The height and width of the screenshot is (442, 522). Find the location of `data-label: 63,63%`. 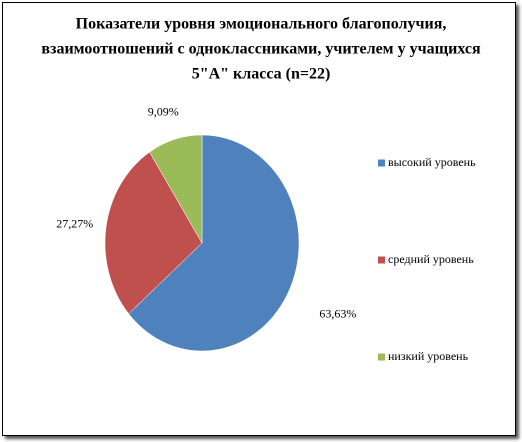

data-label: 63,63% is located at coordinates (337, 314).